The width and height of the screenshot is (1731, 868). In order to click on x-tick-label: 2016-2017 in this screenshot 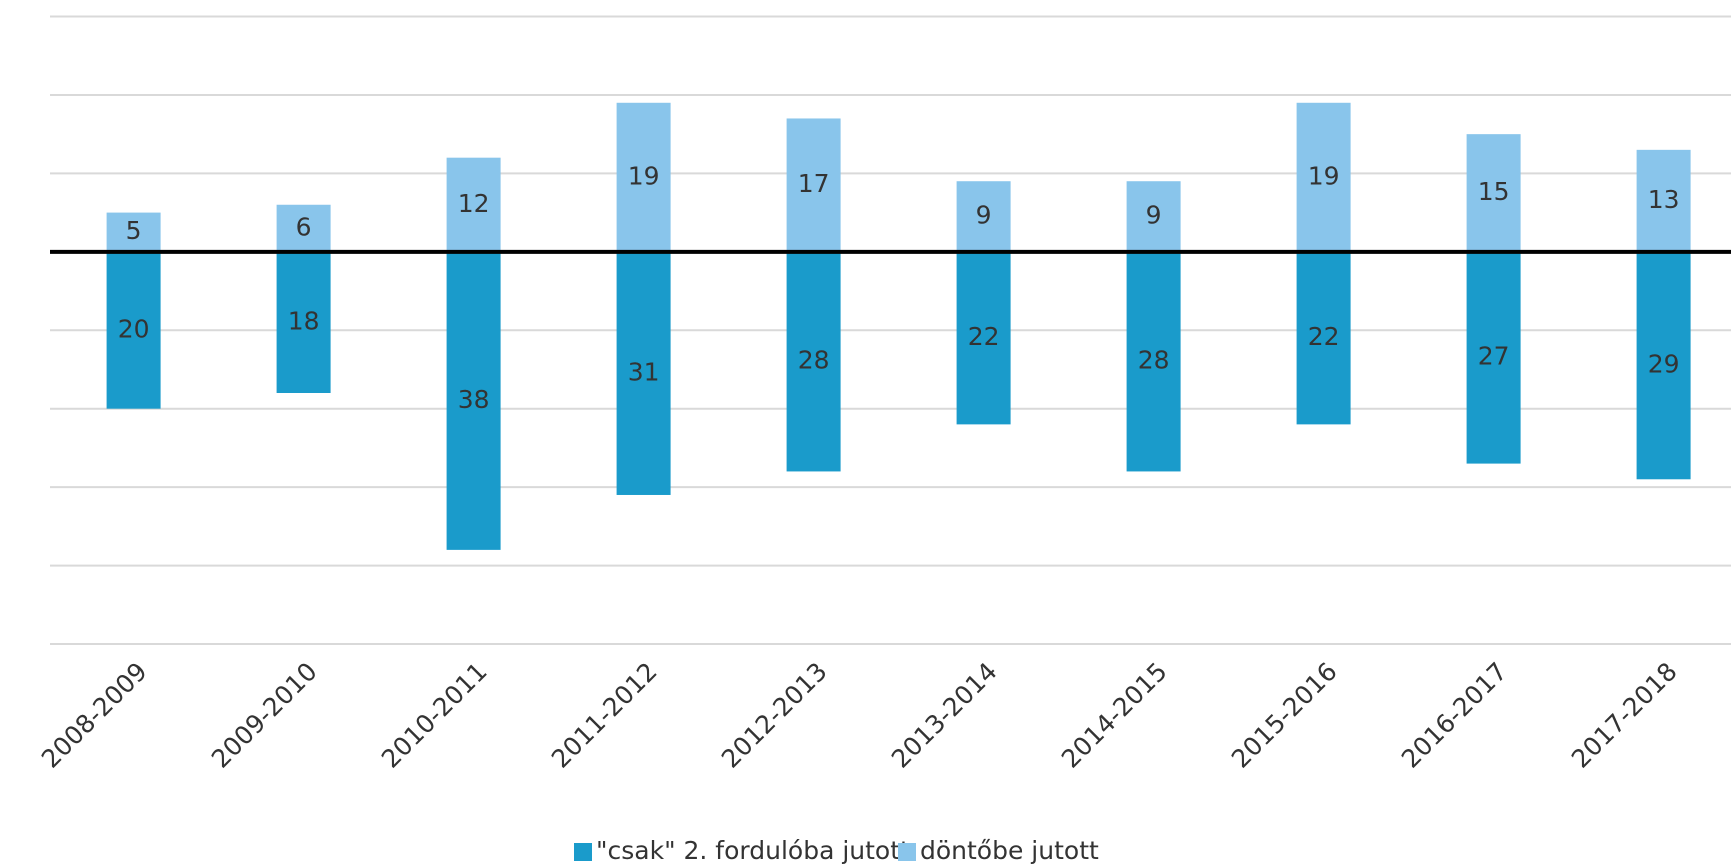, I will do `click(1454, 715)`.